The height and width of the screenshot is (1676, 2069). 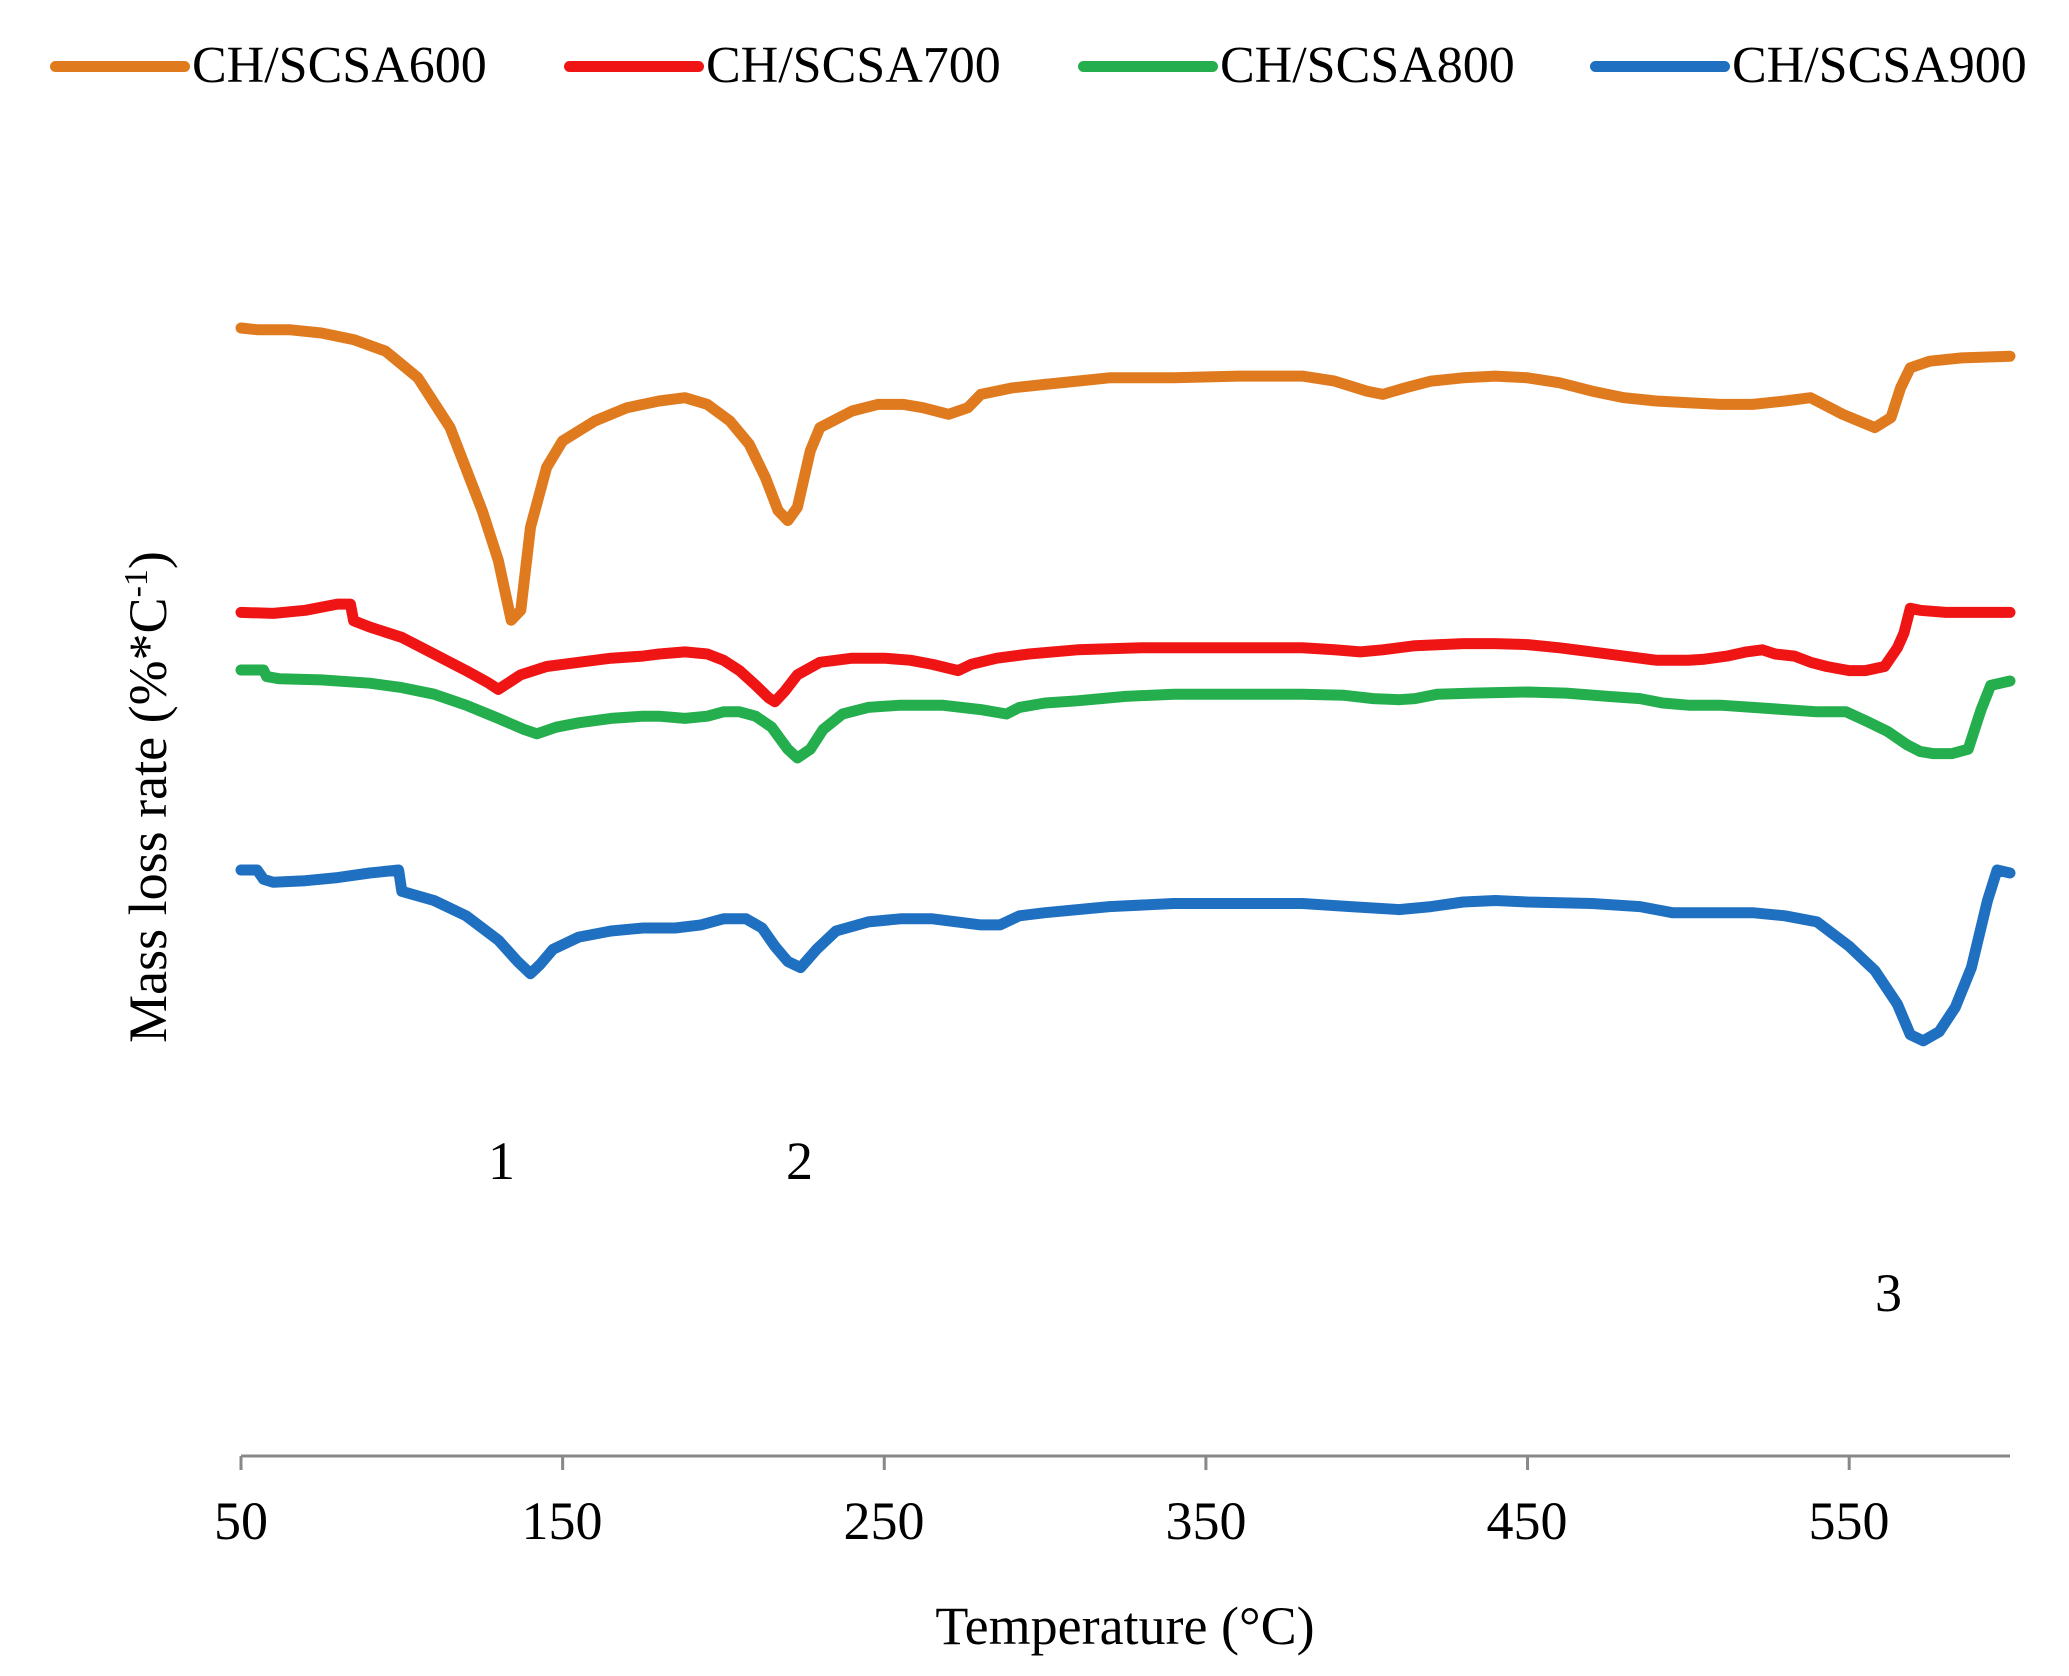 I want to click on series-line-ch-scsa700, so click(x=1125, y=653).